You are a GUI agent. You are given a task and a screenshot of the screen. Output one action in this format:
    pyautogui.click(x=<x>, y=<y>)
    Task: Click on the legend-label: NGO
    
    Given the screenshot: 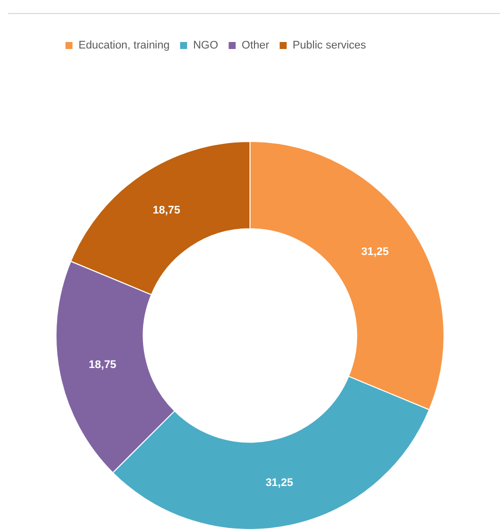 What is the action you would take?
    pyautogui.click(x=206, y=46)
    